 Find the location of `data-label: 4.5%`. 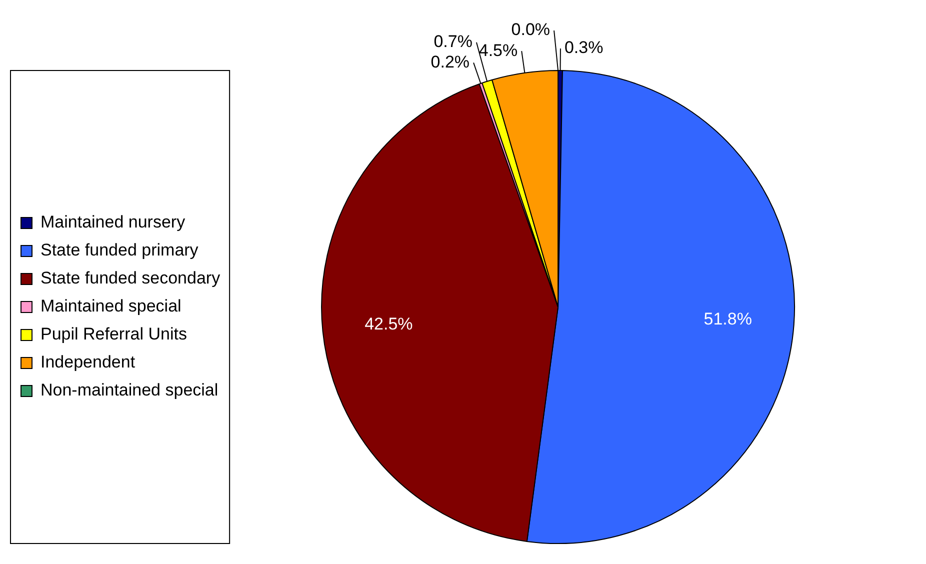

data-label: 4.5% is located at coordinates (498, 50).